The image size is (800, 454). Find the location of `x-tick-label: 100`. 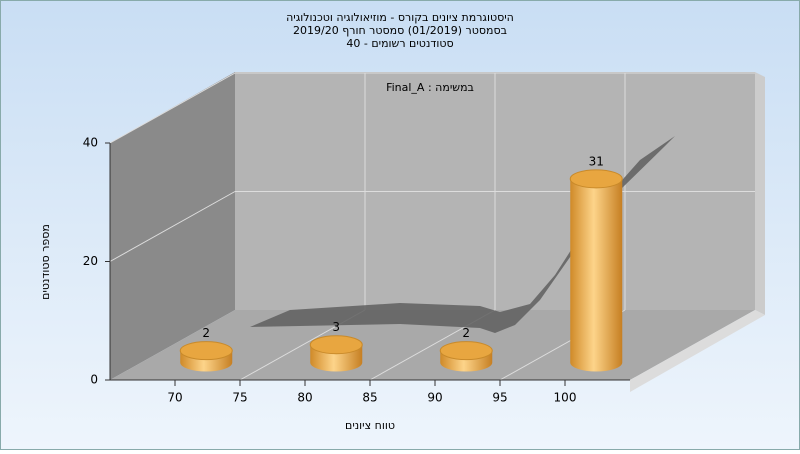

x-tick-label: 100 is located at coordinates (565, 398).